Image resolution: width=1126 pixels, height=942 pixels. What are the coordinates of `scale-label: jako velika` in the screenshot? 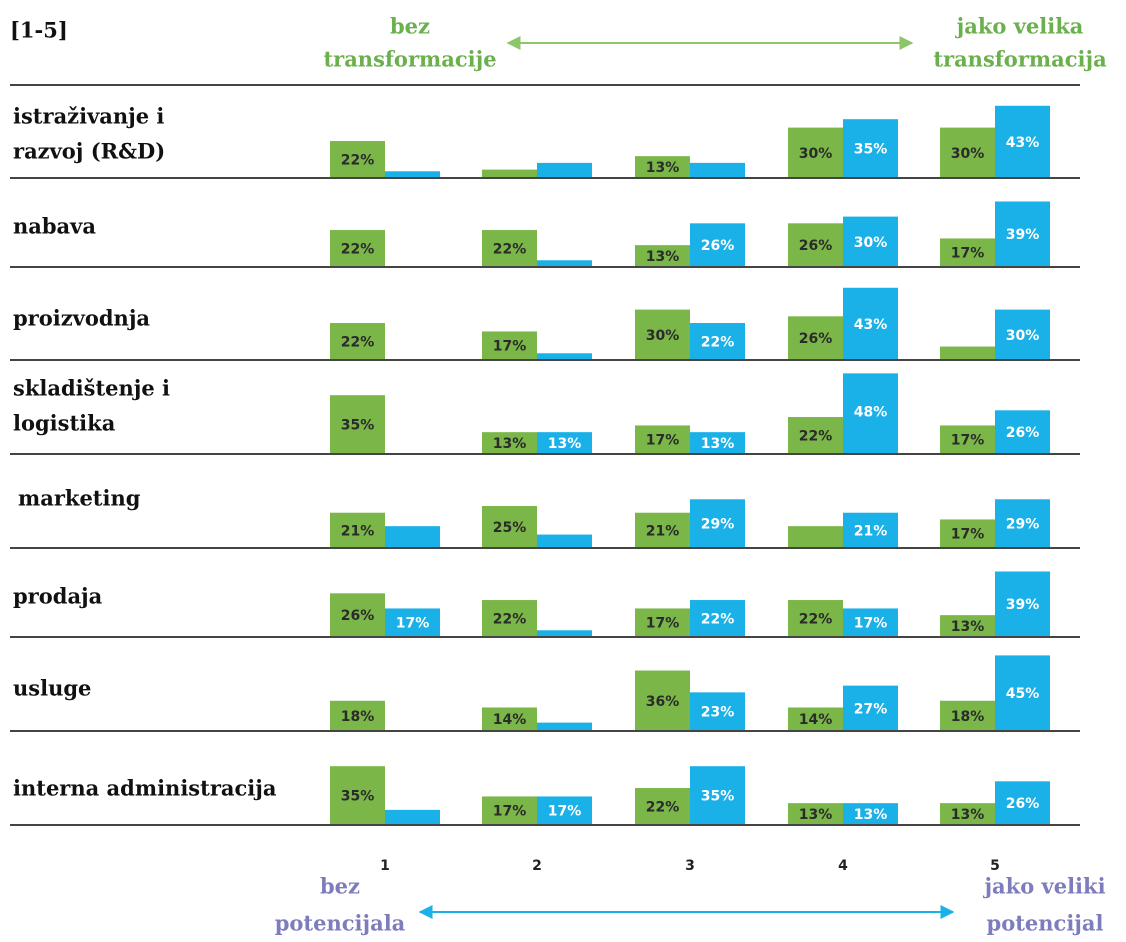 It's located at (1019, 26).